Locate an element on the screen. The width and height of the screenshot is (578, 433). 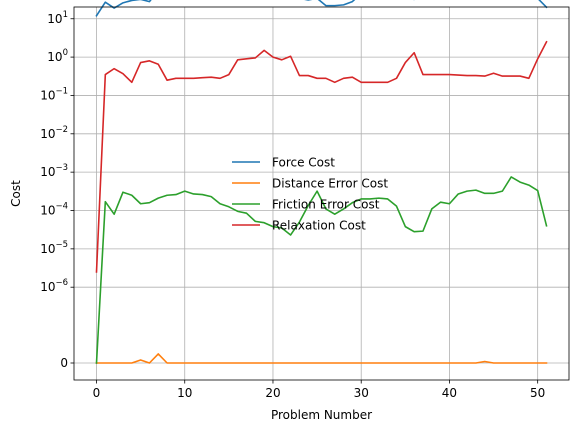
y-tick-label: 10⁻¹ is located at coordinates (54, 94).